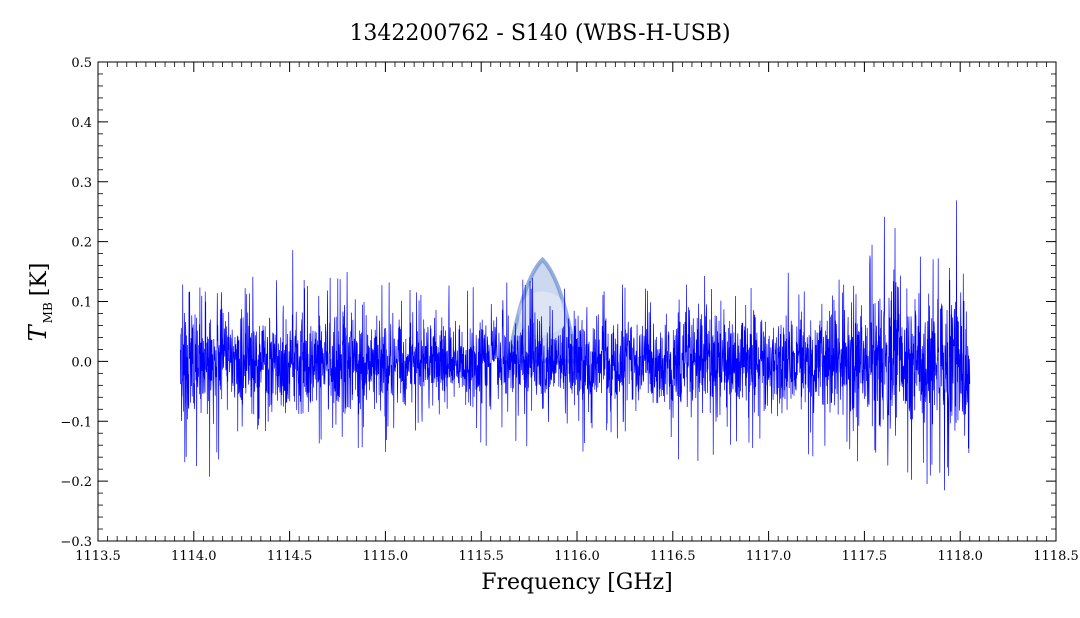  I want to click on y-tick-label: 0.4, so click(81, 123).